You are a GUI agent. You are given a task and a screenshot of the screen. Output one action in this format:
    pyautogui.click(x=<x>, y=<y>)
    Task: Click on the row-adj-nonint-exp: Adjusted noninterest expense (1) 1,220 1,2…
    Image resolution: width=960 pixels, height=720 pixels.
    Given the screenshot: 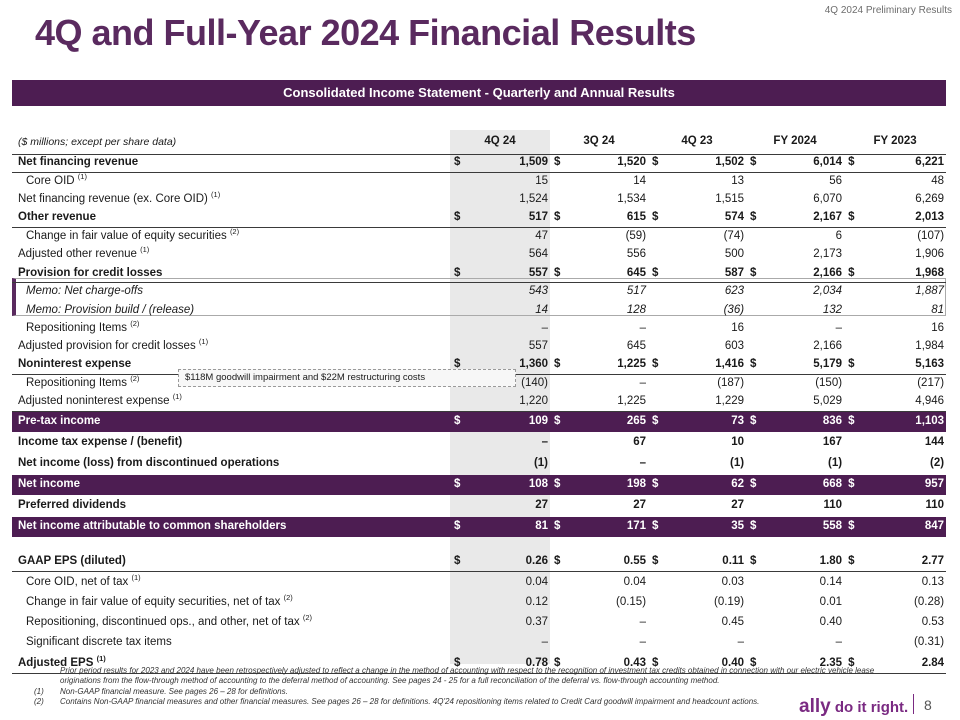 What is the action you would take?
    pyautogui.click(x=479, y=402)
    